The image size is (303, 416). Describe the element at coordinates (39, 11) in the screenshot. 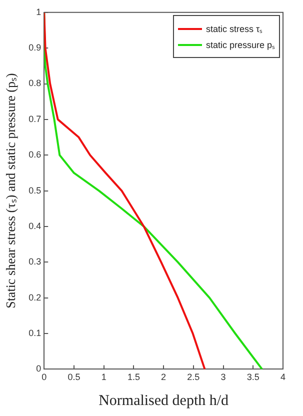

I see `y-tick-label: 1` at that location.